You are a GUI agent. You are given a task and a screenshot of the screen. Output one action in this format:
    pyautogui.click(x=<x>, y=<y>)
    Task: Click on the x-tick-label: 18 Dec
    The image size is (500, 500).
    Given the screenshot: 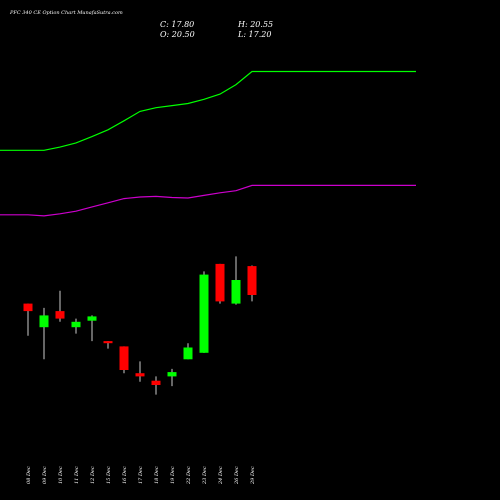 What is the action you would take?
    pyautogui.click(x=157, y=475)
    